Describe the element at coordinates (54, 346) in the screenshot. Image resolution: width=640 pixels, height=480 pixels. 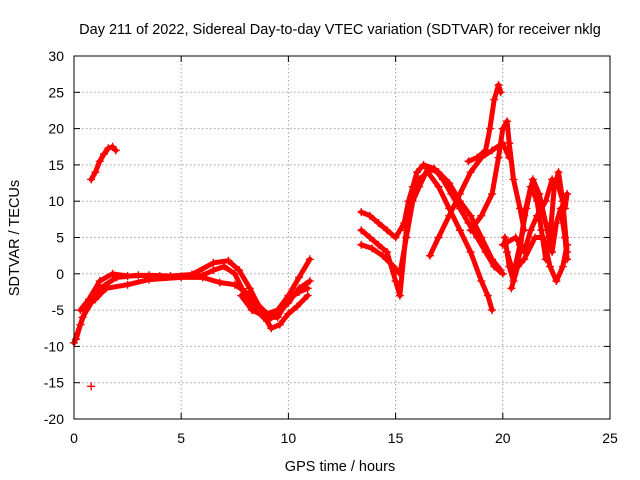
I see `y-tick-label: -10` at that location.